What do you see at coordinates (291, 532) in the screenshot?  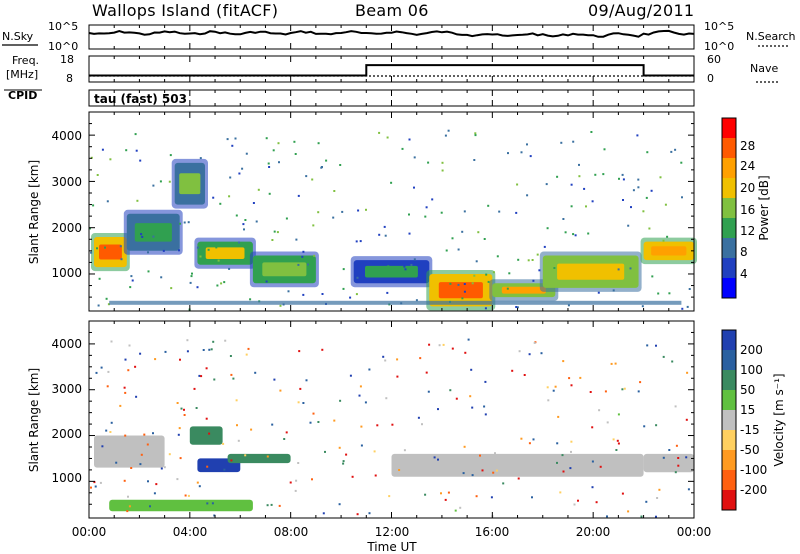 I see `time-tick-0800: 08:00` at bounding box center [291, 532].